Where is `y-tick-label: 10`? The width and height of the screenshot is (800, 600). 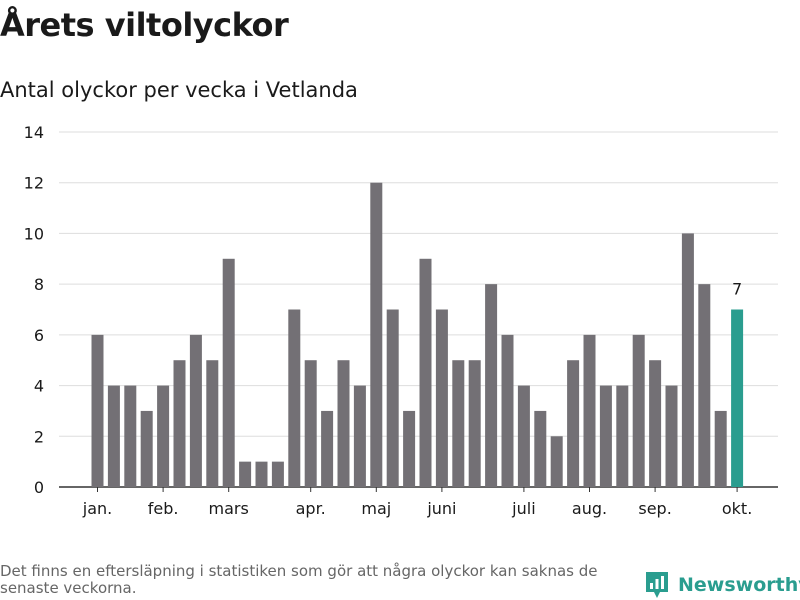 y-tick-label: 10 is located at coordinates (34, 233).